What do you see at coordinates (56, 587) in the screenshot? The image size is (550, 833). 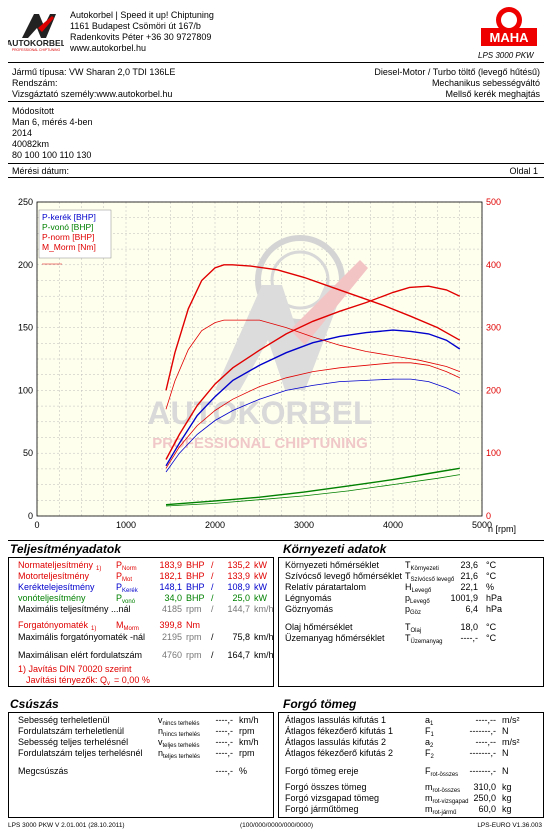 I see `perf-label-text: Keréktelejesítmény` at bounding box center [56, 587].